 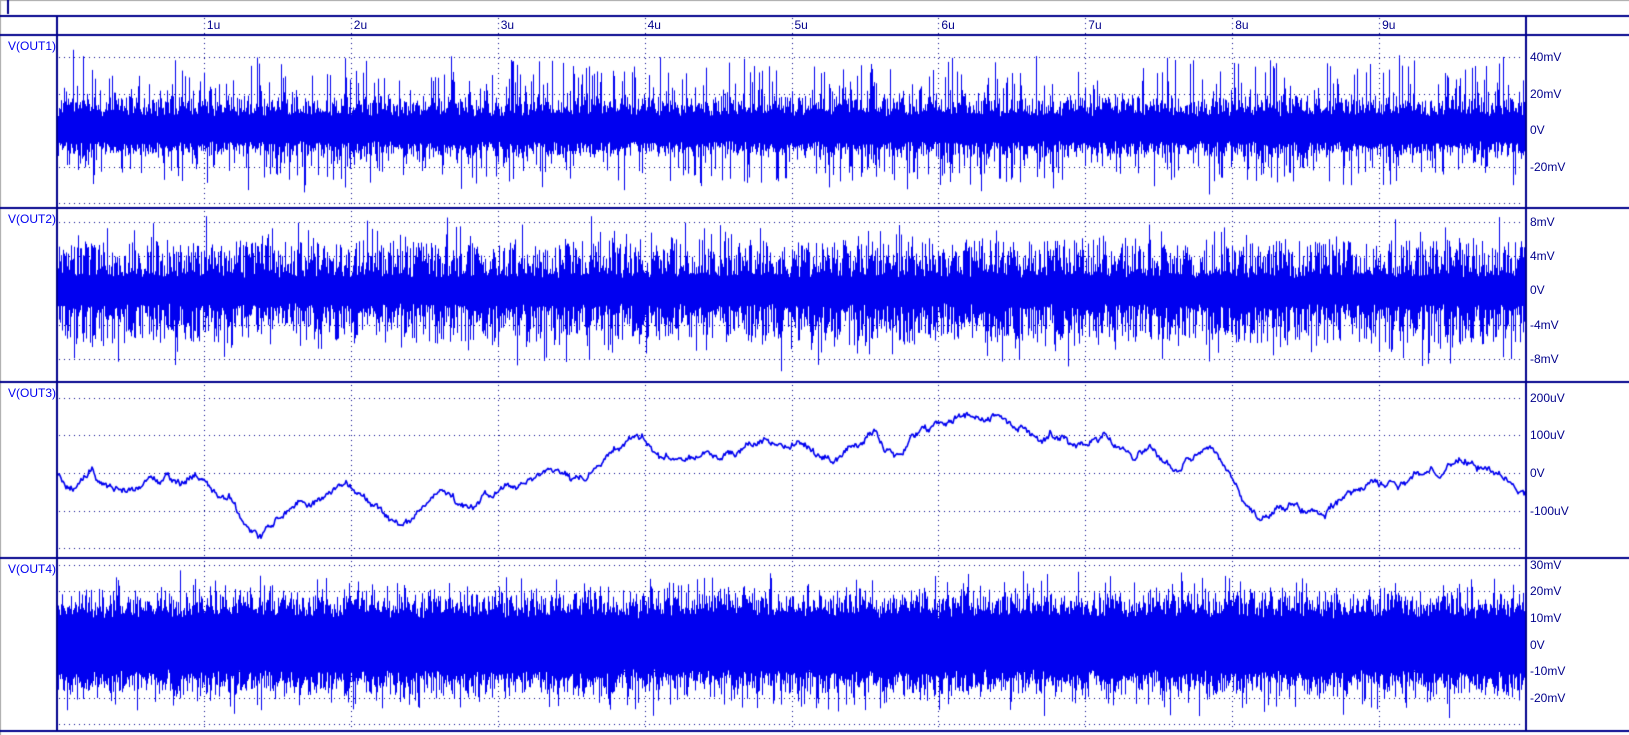 What do you see at coordinates (1542, 221) in the screenshot?
I see `y-tick-label: 8mV` at bounding box center [1542, 221].